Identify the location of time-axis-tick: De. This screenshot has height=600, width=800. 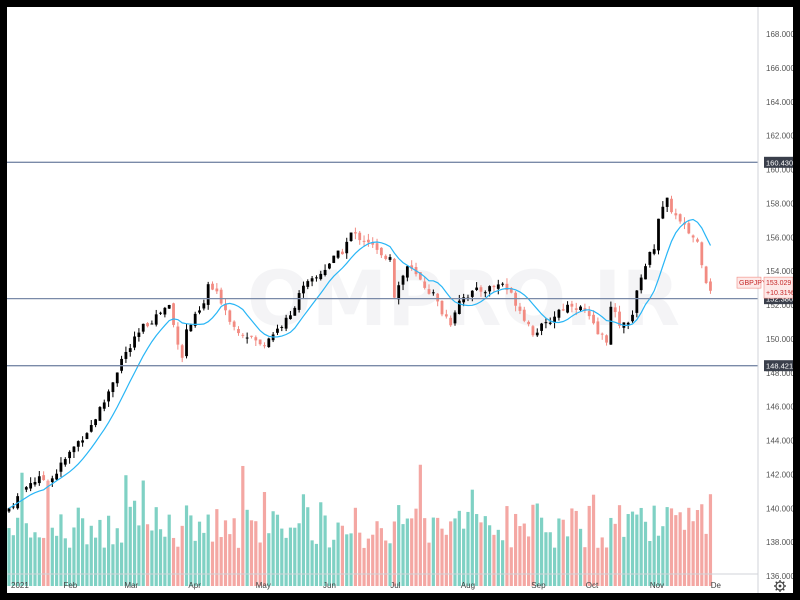
(716, 585).